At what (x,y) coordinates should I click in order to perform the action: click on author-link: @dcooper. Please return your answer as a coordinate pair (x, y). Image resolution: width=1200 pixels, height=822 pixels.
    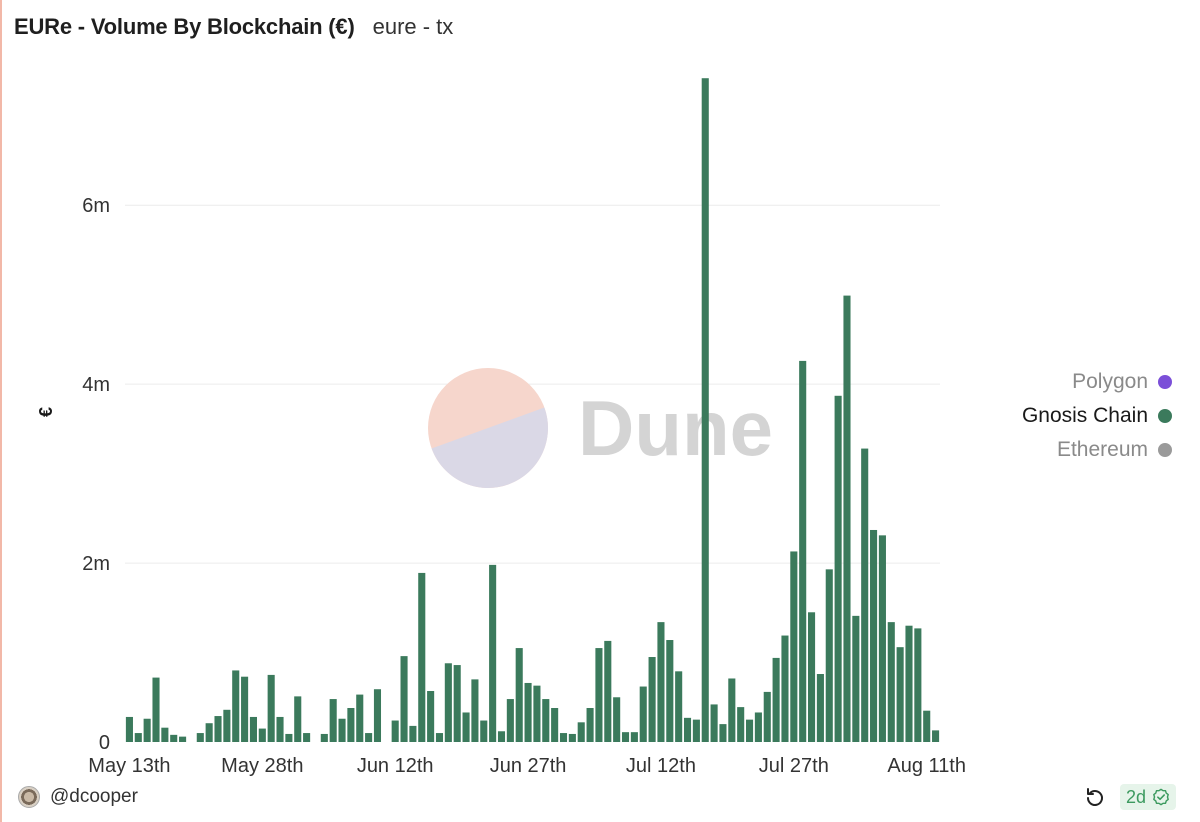
    Looking at the image, I should click on (78, 797).